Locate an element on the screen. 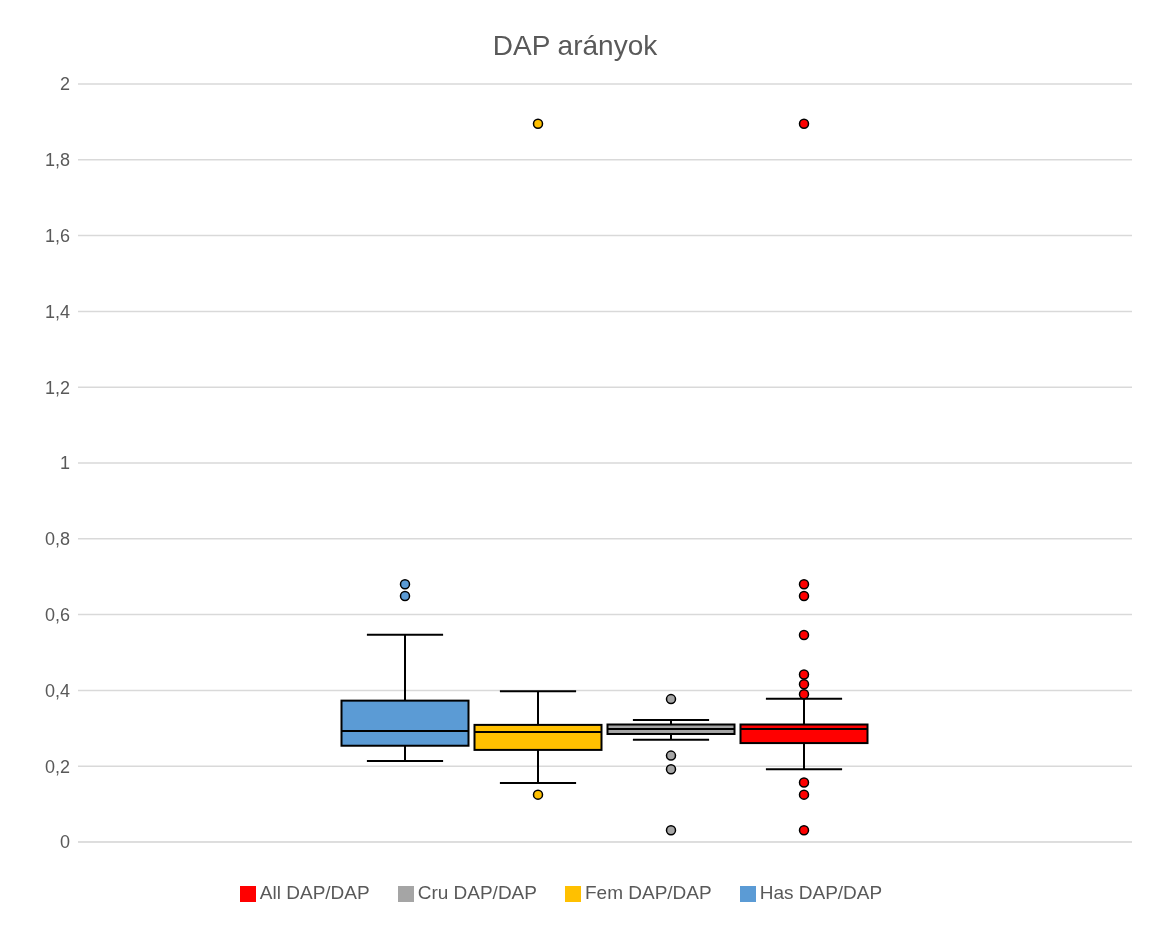 This screenshot has height=936, width=1150. y-tick-label: 1,8 is located at coordinates (57, 160).